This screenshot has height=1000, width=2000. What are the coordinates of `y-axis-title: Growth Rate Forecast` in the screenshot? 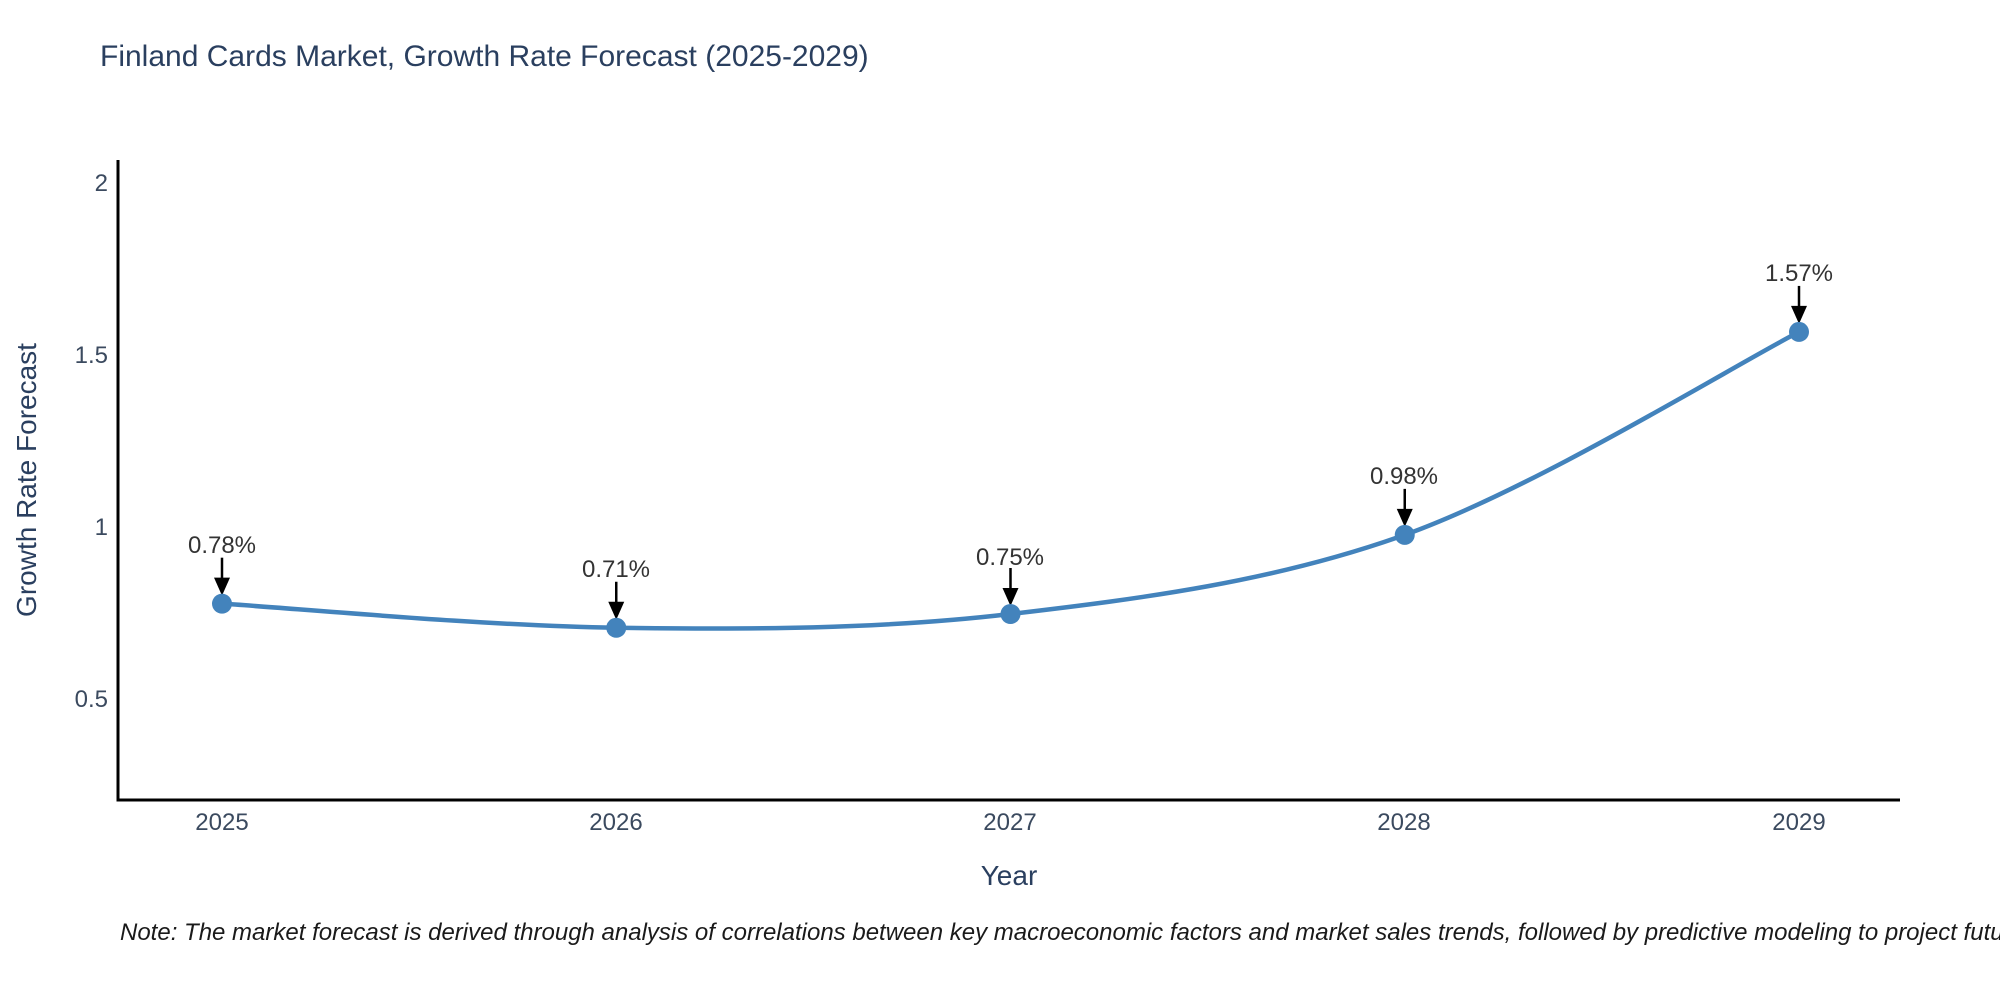 It's located at (26, 480).